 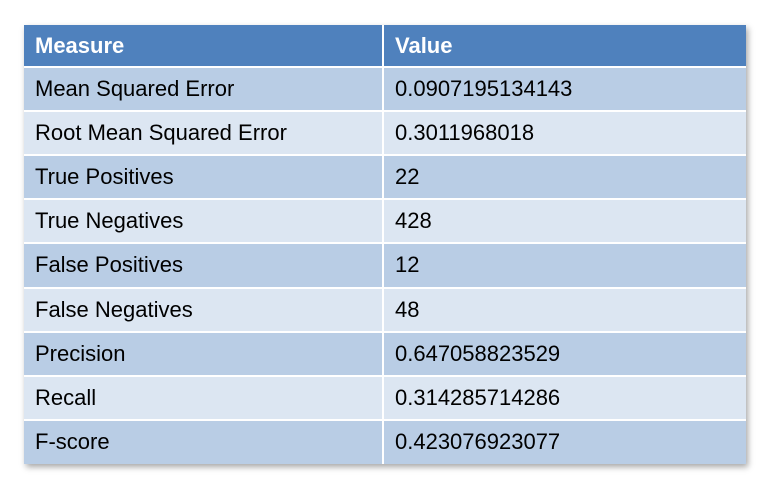 I want to click on measure-cell: False Positives, so click(x=203, y=266).